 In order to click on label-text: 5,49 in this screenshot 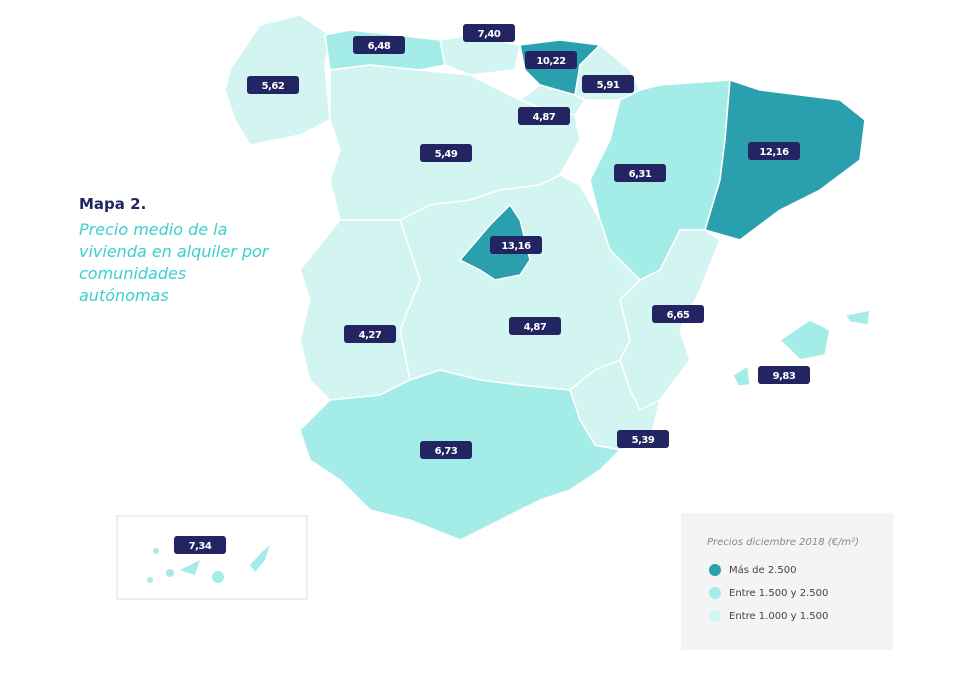, I will do `click(446, 154)`.